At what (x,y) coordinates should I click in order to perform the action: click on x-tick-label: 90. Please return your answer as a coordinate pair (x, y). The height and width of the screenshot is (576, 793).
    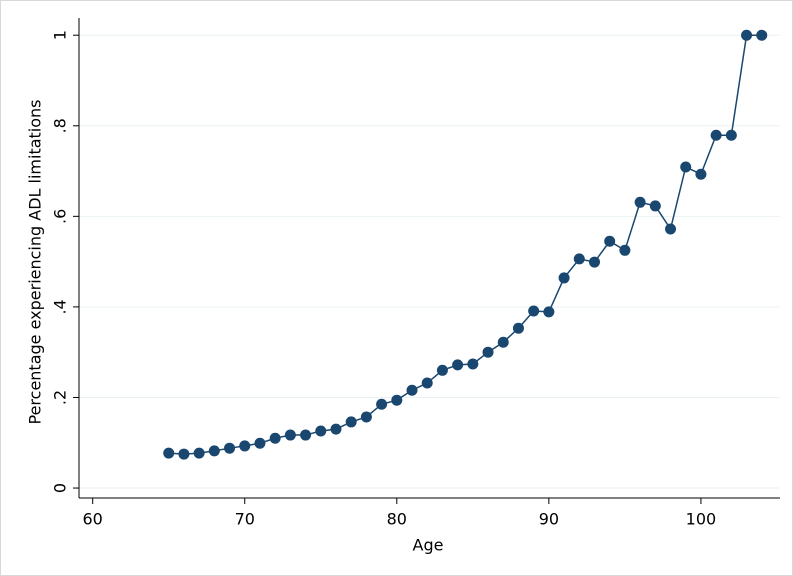
    Looking at the image, I should click on (549, 519).